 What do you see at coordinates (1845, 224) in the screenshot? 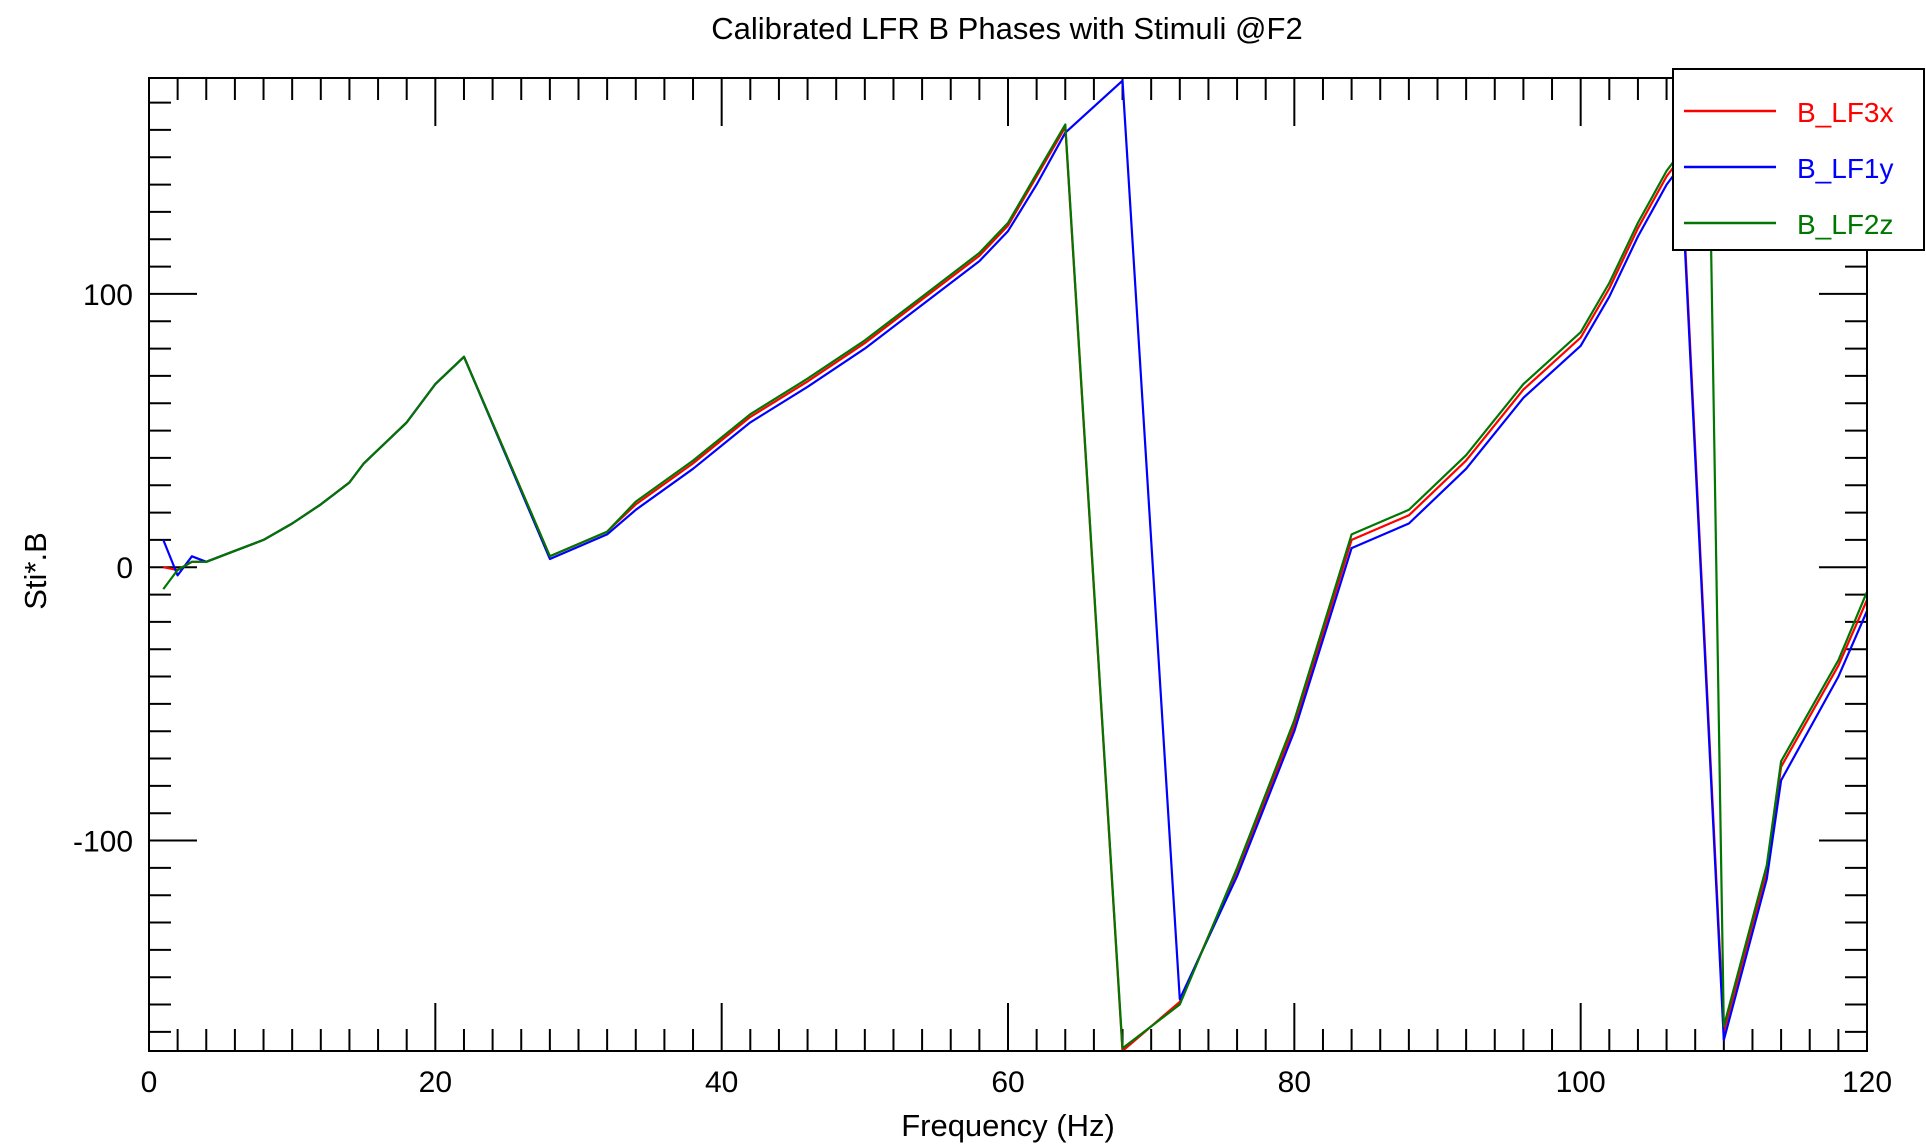
I see `legend-label-b-lf2z: B_LF2z` at bounding box center [1845, 224].